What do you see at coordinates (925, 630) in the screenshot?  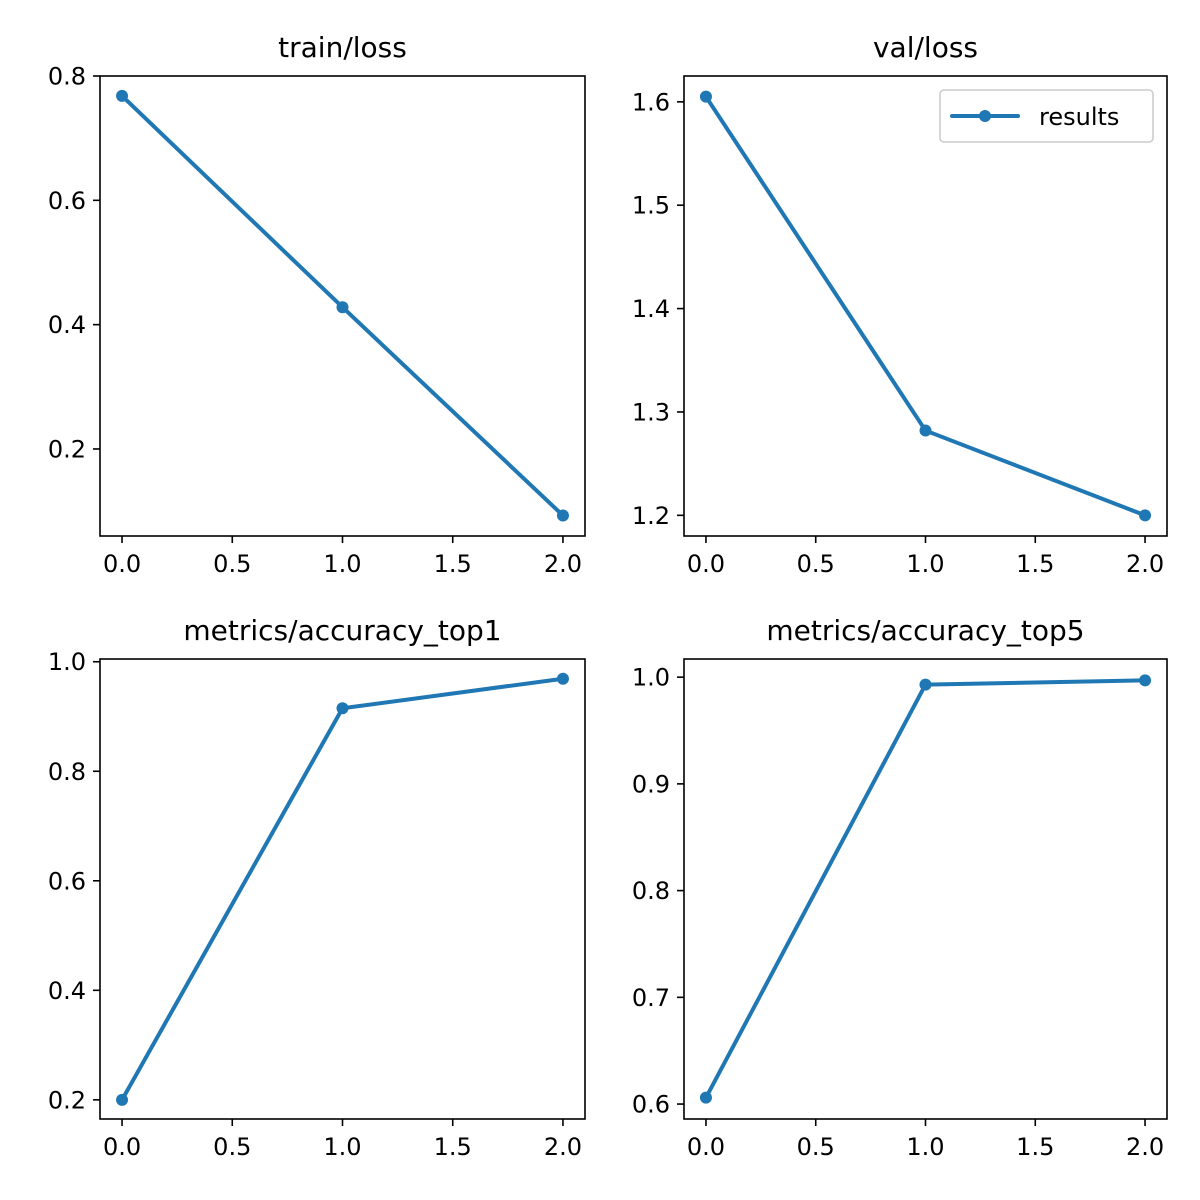 I see `panel-title: metrics/accuracy_top5` at bounding box center [925, 630].